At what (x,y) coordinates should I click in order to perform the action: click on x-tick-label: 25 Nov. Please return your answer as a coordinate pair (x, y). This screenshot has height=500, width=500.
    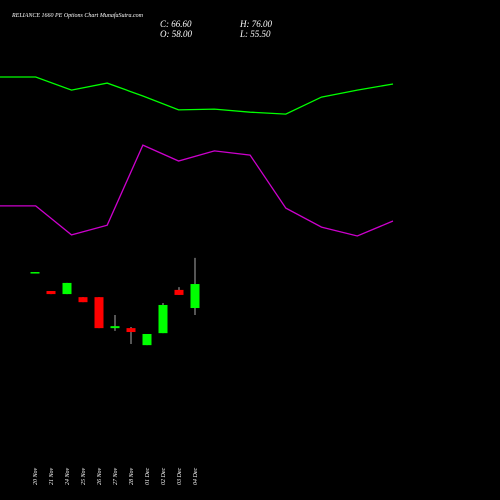
    Looking at the image, I should click on (84, 476).